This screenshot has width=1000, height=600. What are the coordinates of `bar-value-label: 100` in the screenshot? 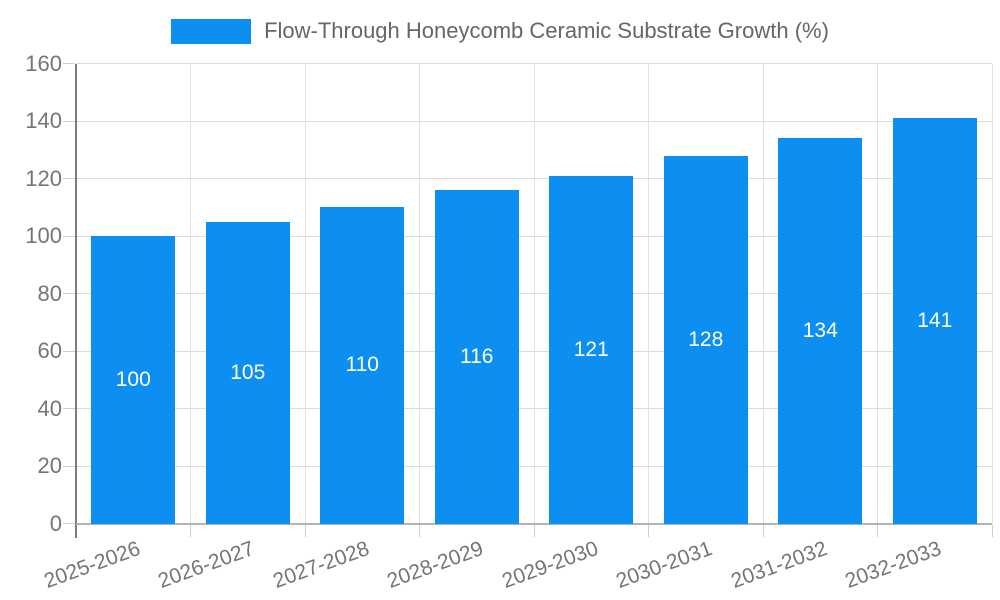 It's located at (133, 379).